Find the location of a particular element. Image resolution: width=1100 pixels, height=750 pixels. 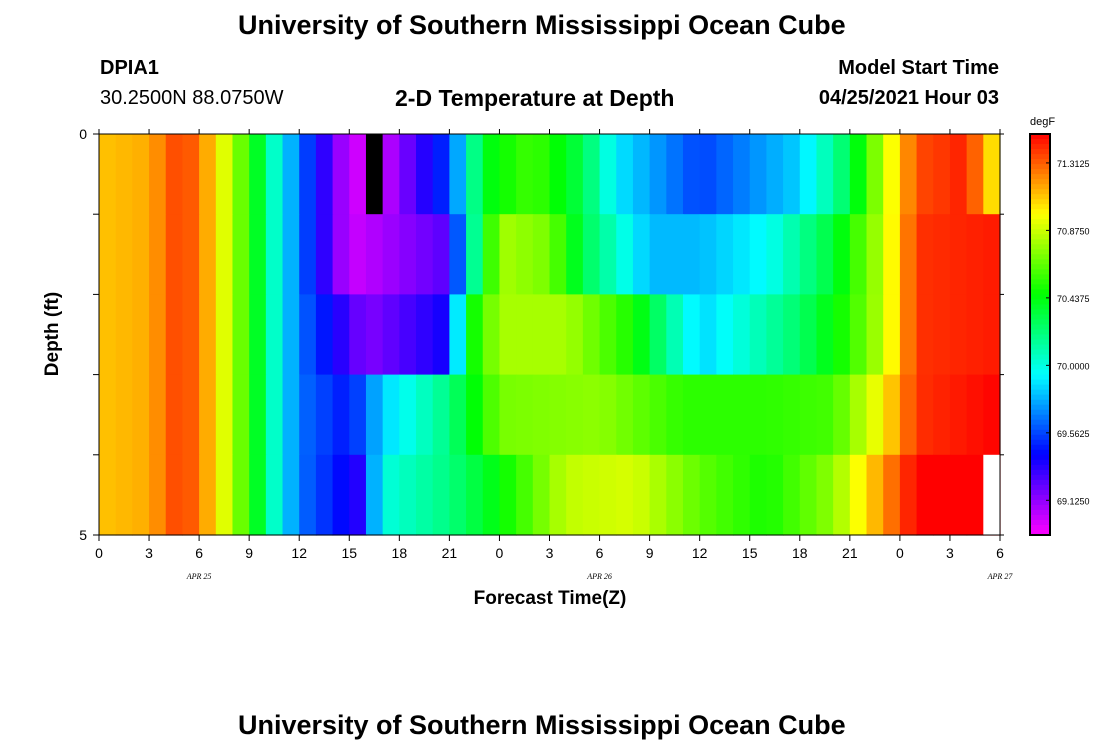

model-start-value: 04/25/2021 Hour 03 is located at coordinates (908, 98).